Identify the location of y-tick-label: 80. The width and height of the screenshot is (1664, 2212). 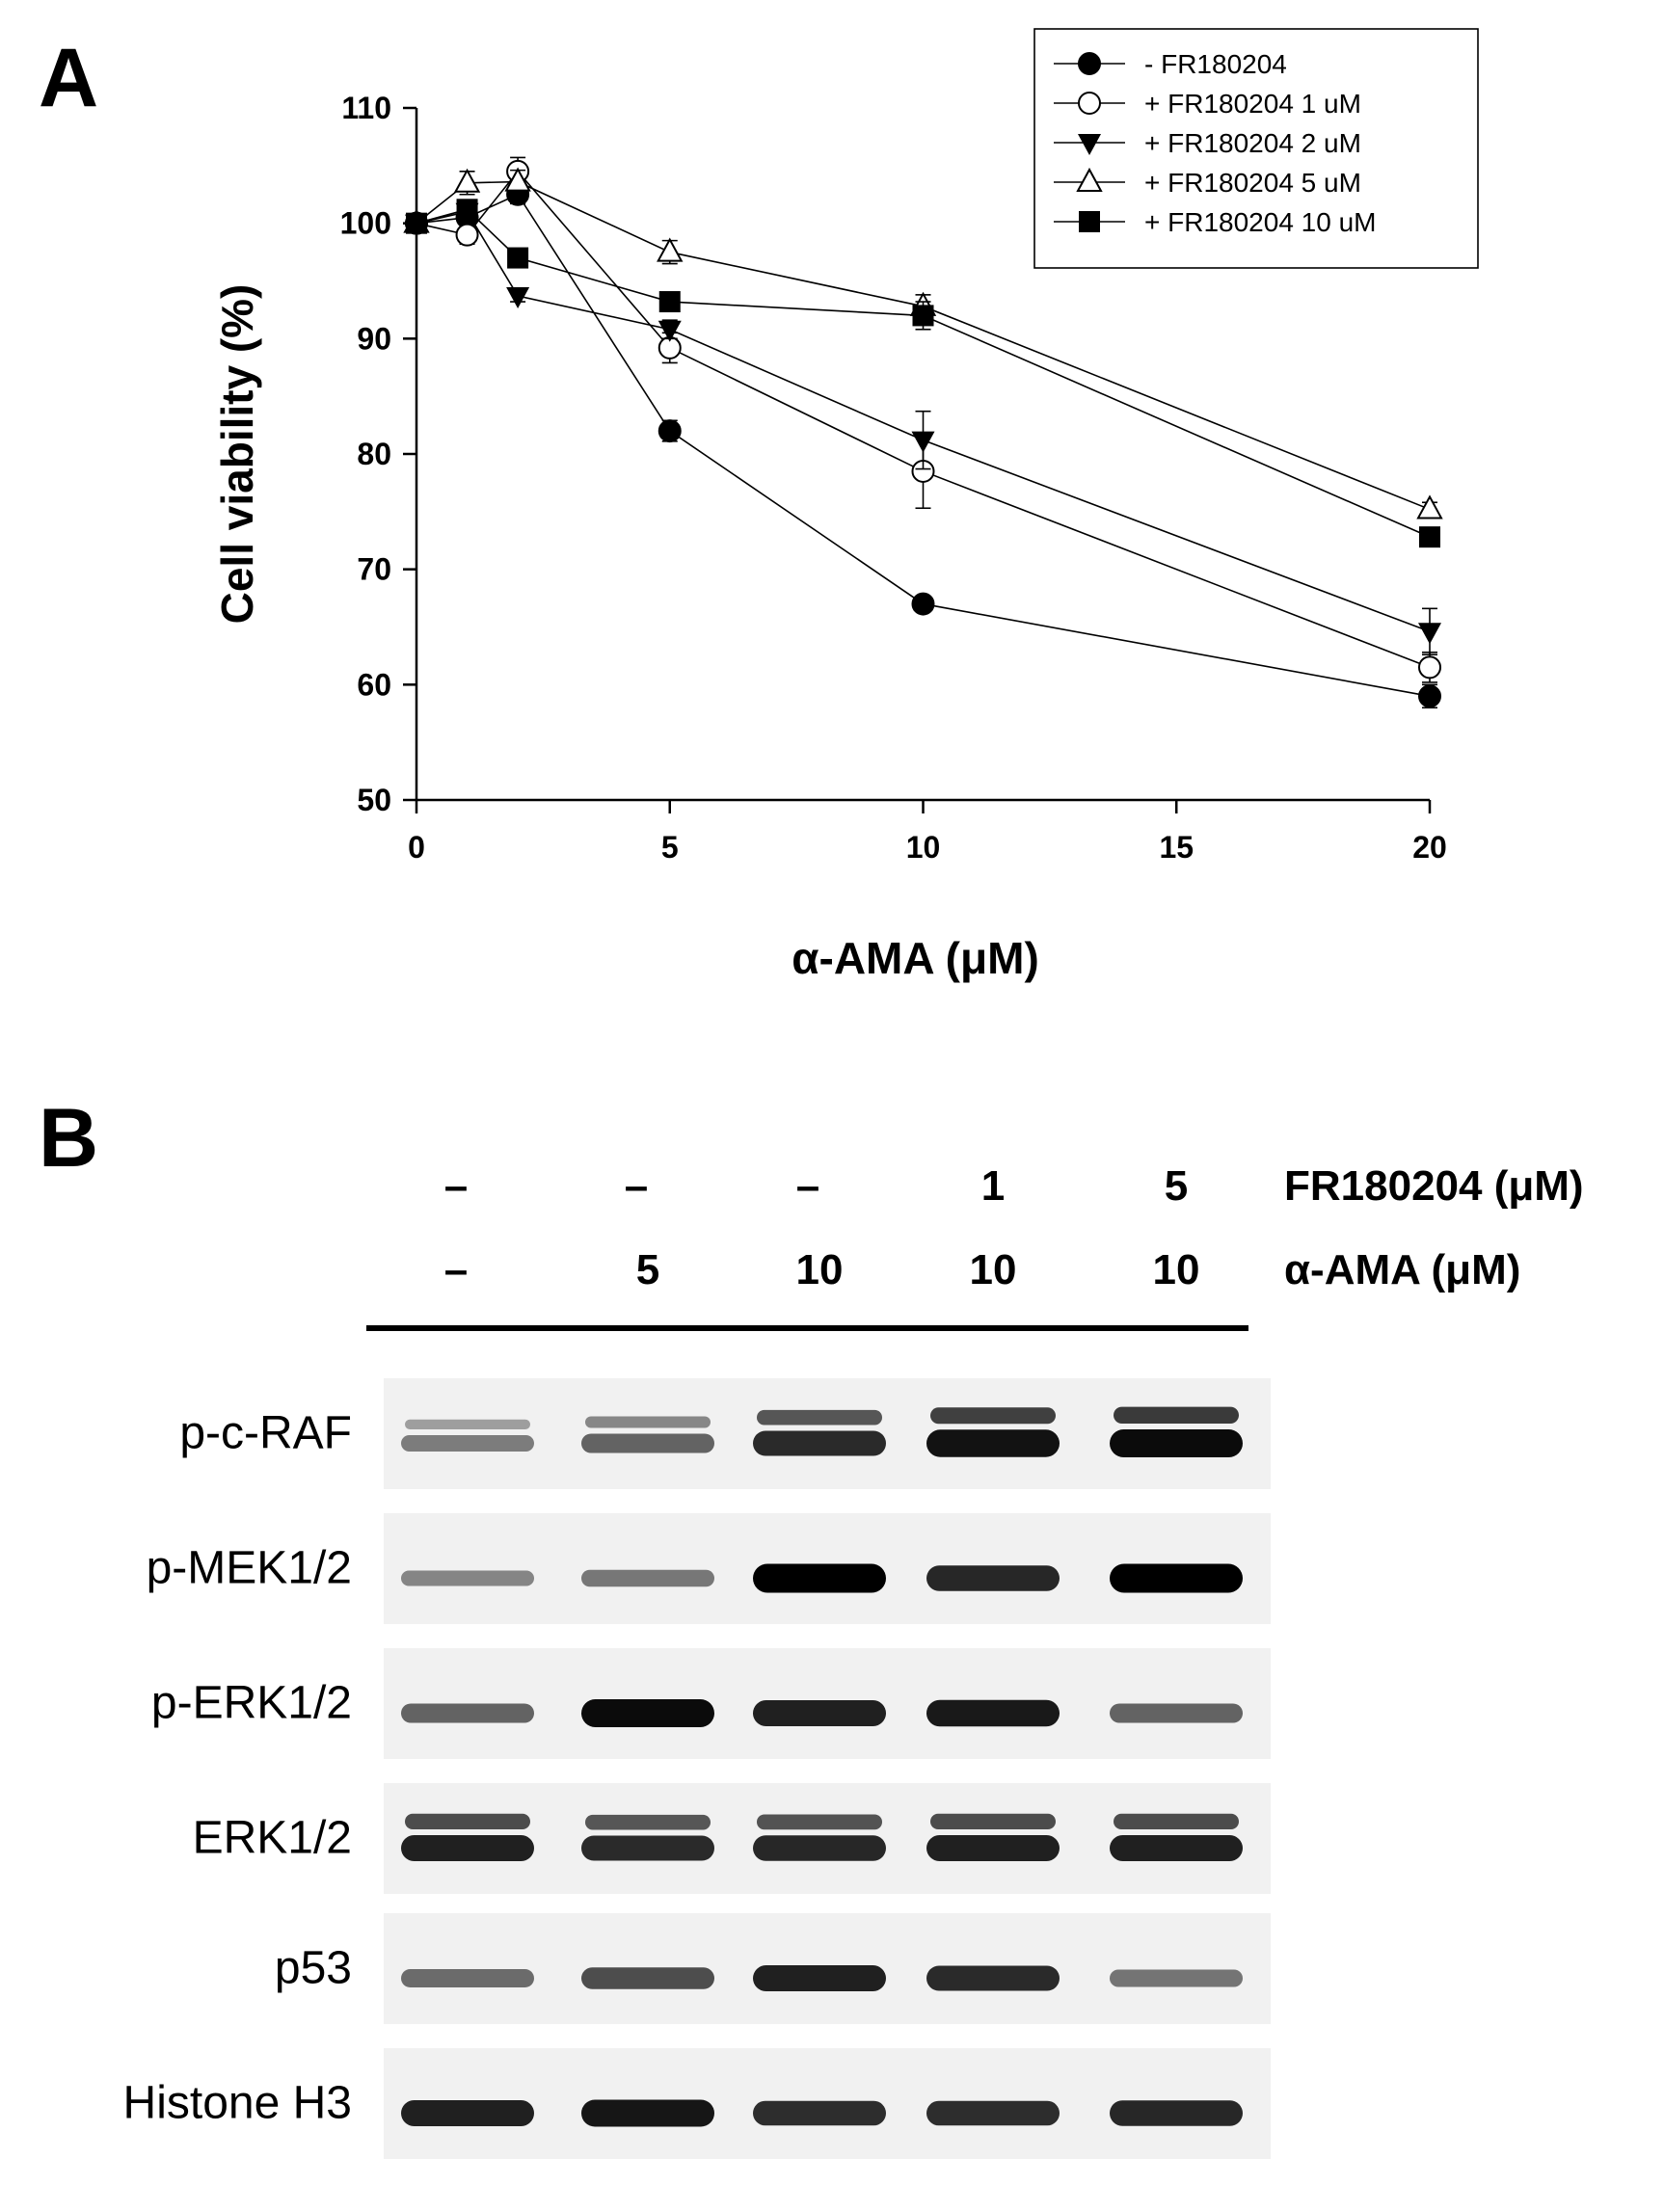
(374, 454).